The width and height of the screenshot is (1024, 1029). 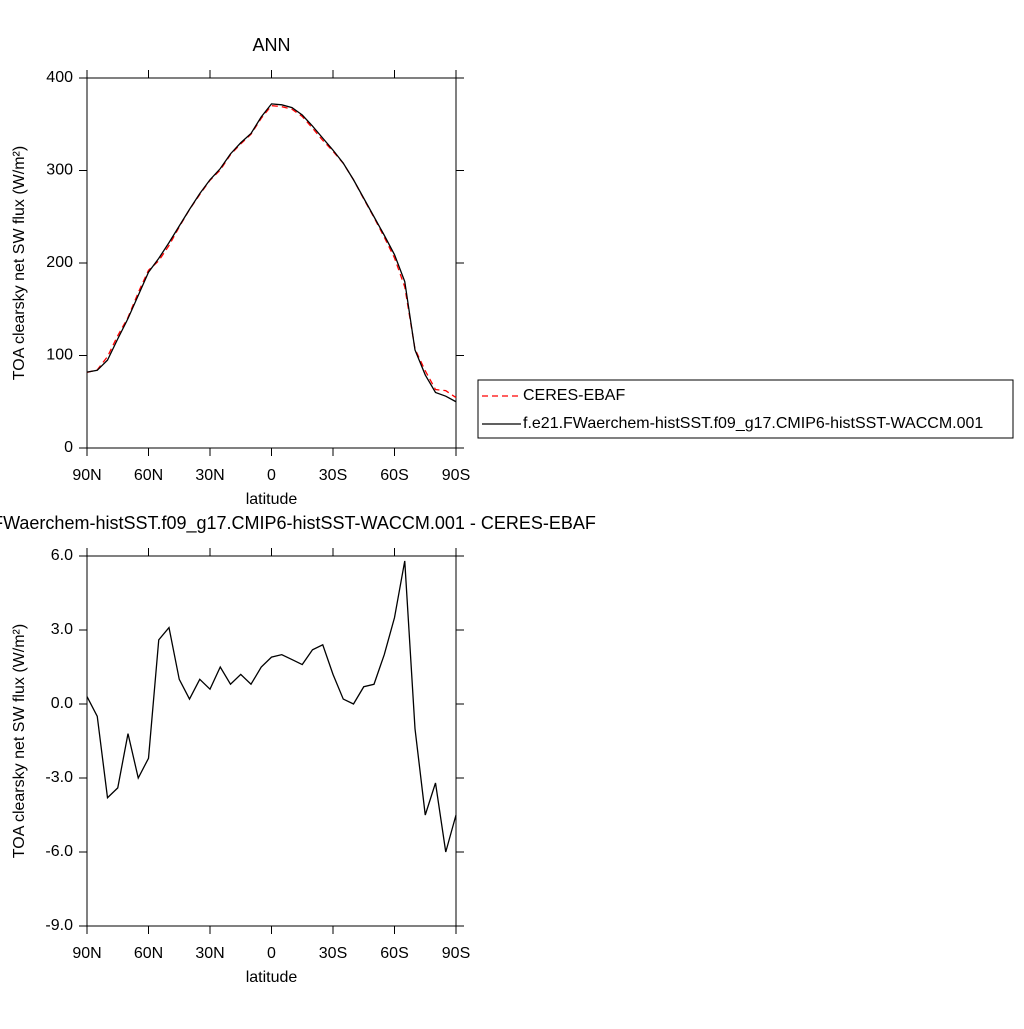 I want to click on y-tick-label: -6.0, so click(x=59, y=851).